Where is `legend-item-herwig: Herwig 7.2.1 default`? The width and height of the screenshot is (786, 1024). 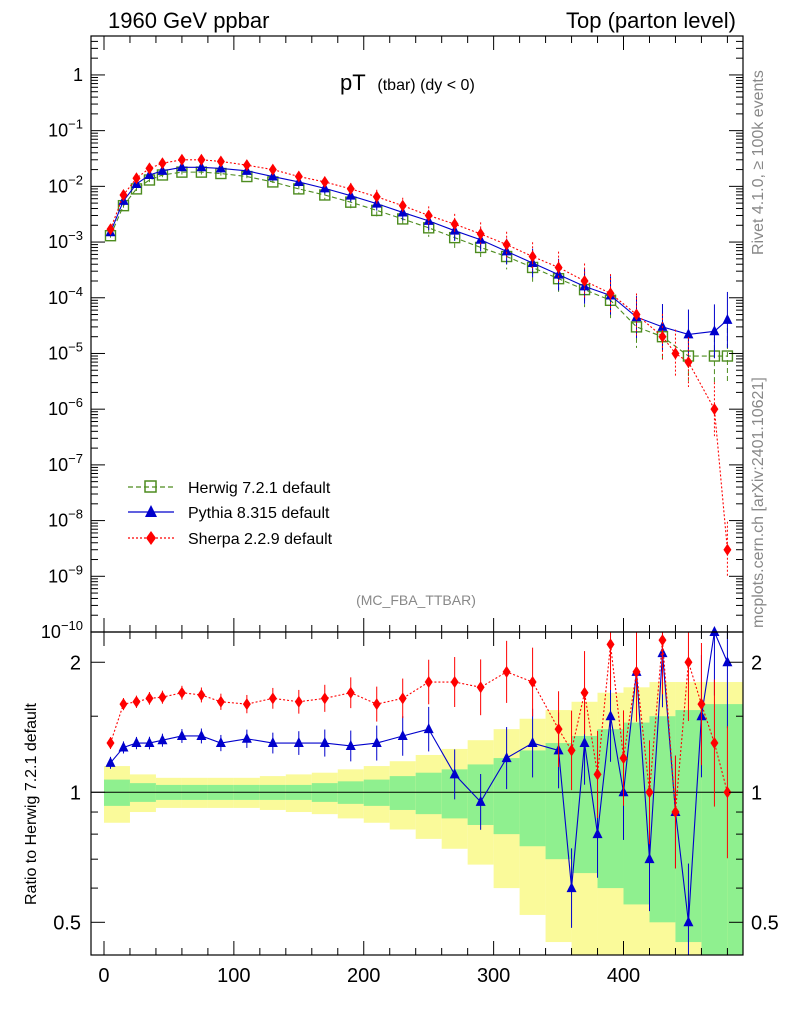 legend-item-herwig: Herwig 7.2.1 default is located at coordinates (229, 488).